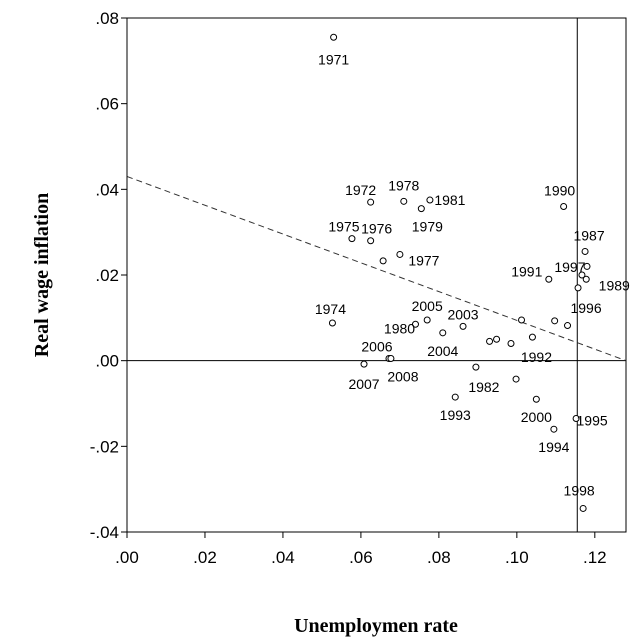 Image resolution: width=637 pixels, height=643 pixels. Describe the element at coordinates (423, 260) in the screenshot. I see `point-label: 1977` at that location.